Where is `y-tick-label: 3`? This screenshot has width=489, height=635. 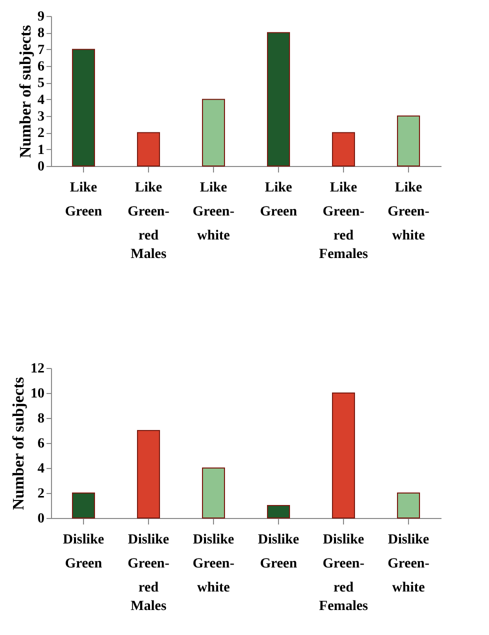 y-tick-label: 3 is located at coordinates (41, 117).